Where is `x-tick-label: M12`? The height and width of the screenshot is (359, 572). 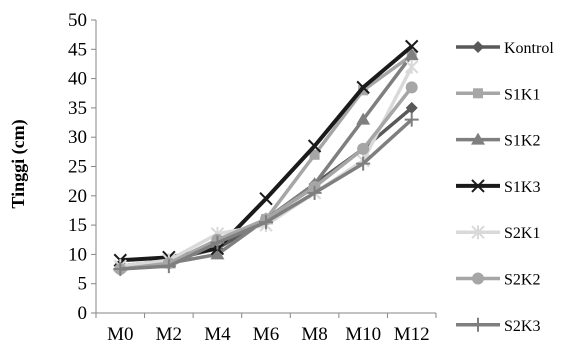 x-tick-label: M12 is located at coordinates (412, 334).